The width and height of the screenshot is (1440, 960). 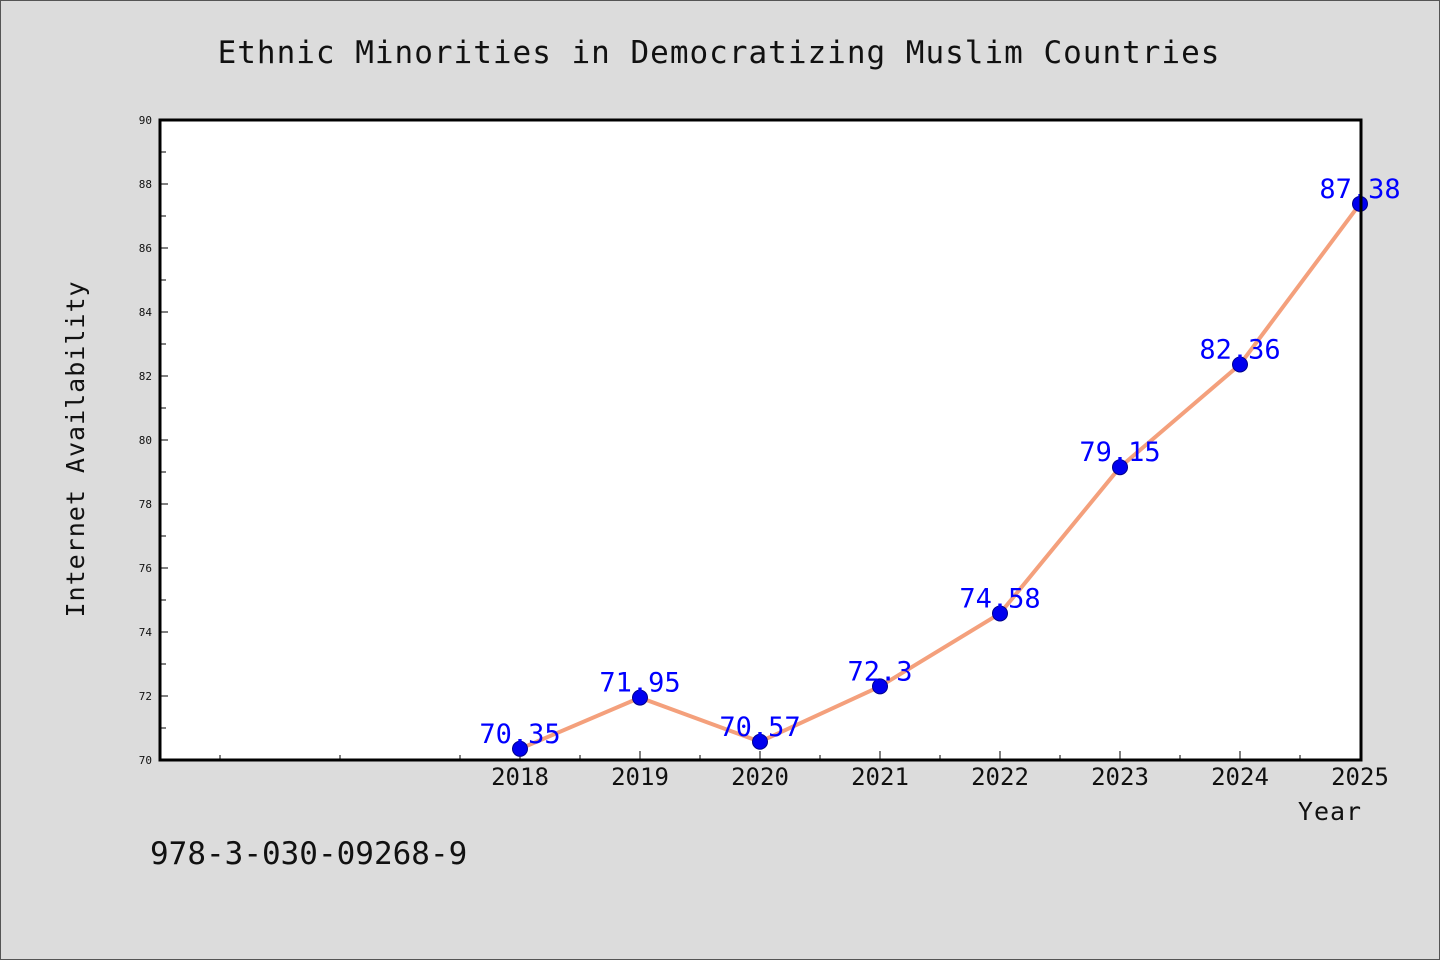 I want to click on x-tick-label: 2023, so click(x=1120, y=777).